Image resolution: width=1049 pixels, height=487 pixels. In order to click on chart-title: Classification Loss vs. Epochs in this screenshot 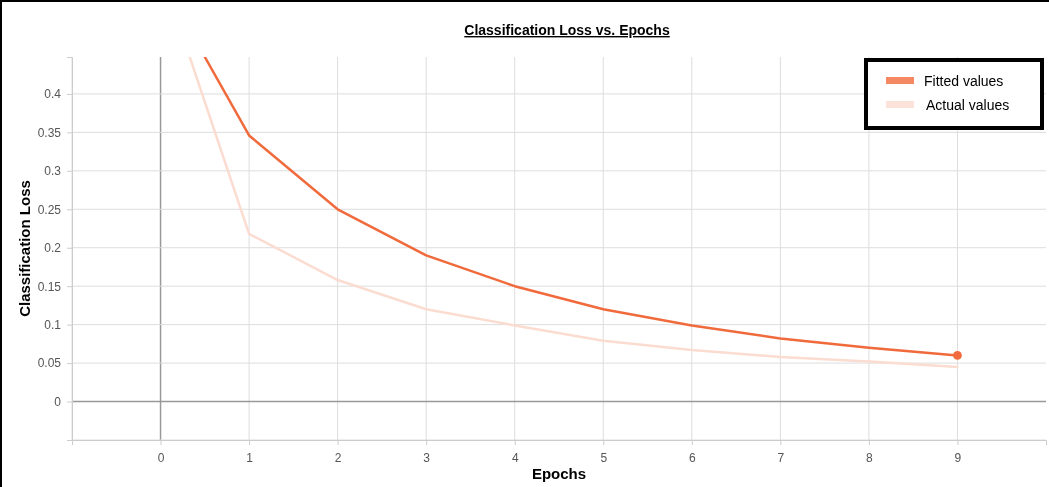, I will do `click(567, 30)`.